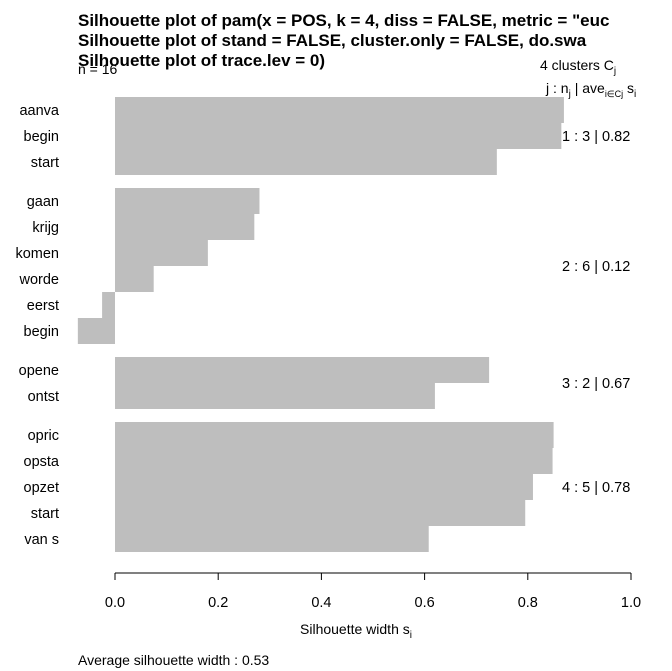 This screenshot has height=671, width=672. I want to click on row-label: aanva, so click(39, 111).